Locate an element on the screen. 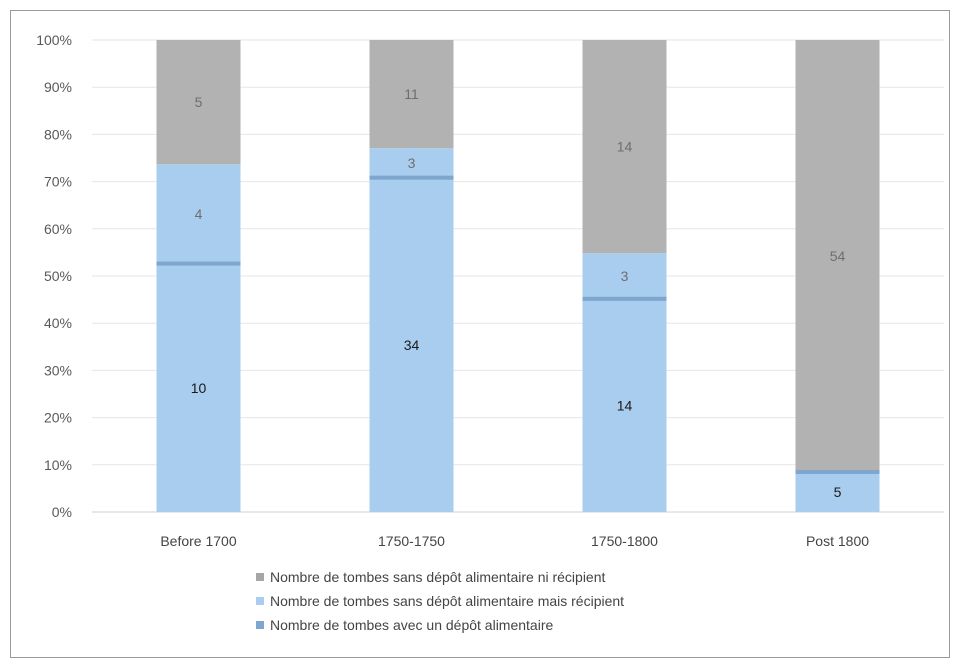  y-tick-label: 30% is located at coordinates (58, 370).